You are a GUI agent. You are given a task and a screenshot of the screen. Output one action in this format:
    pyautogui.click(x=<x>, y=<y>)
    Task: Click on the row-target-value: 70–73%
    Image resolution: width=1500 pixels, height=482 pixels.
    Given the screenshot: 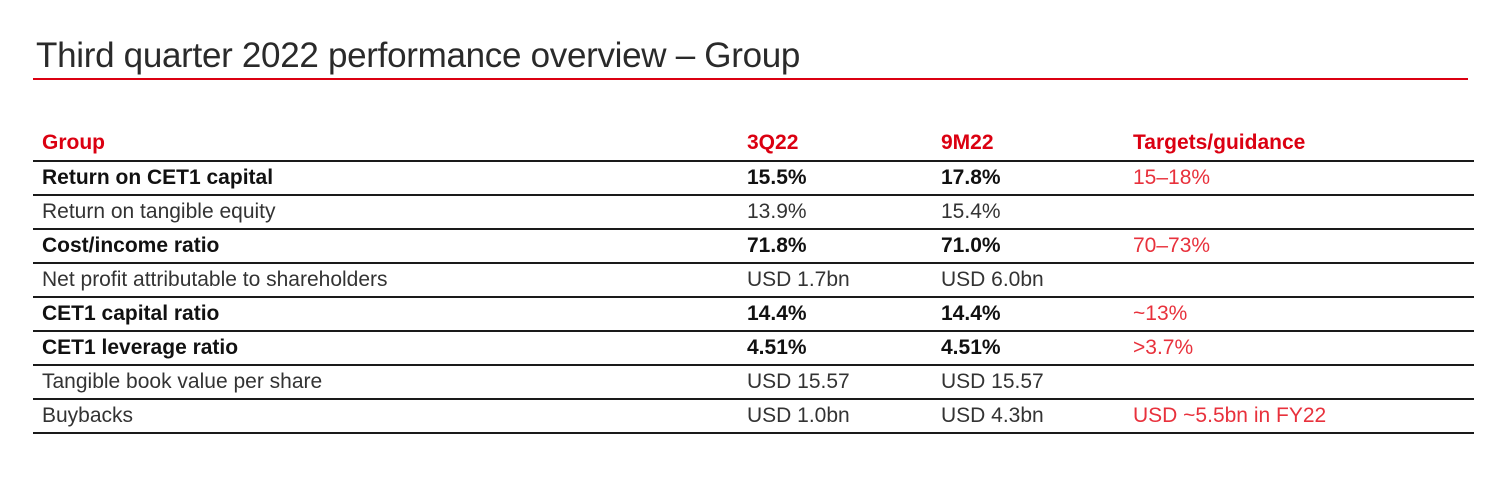 What is the action you would take?
    pyautogui.click(x=1172, y=245)
    